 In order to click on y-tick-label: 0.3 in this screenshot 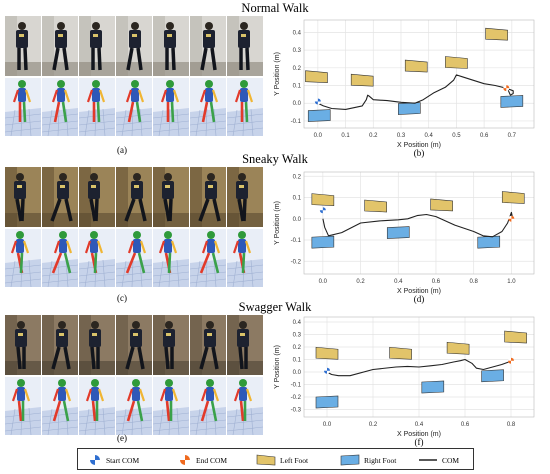, I will do `click(297, 336)`.